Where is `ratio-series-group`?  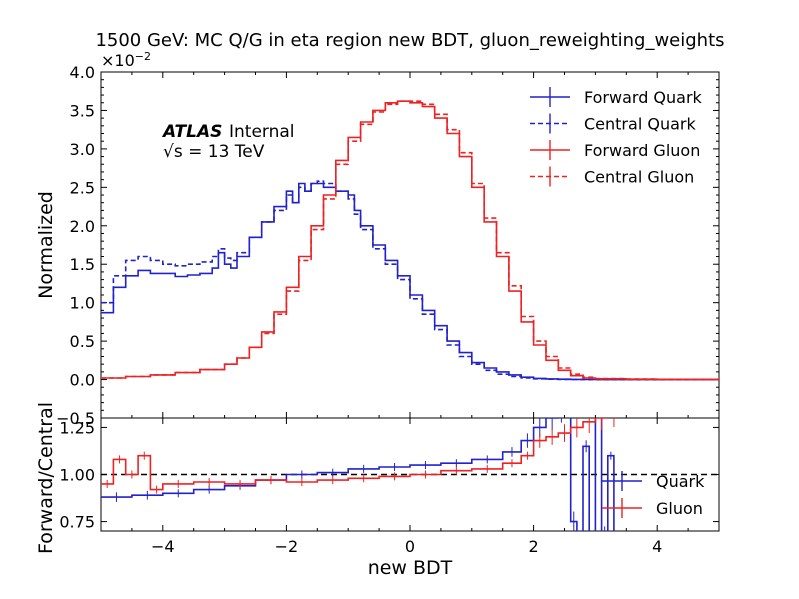
ratio-series-group is located at coordinates (358, 474).